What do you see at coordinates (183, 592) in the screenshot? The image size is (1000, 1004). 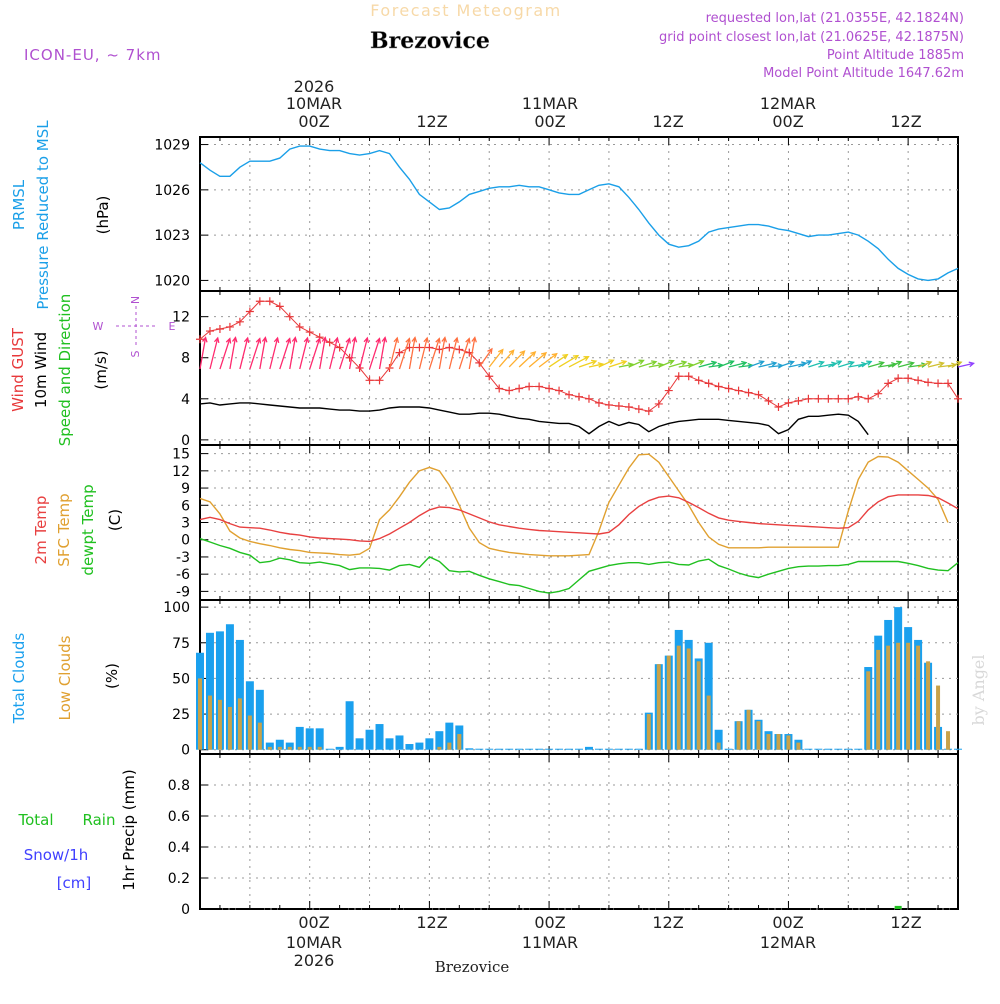 I see `y-tick-label: -9` at bounding box center [183, 592].